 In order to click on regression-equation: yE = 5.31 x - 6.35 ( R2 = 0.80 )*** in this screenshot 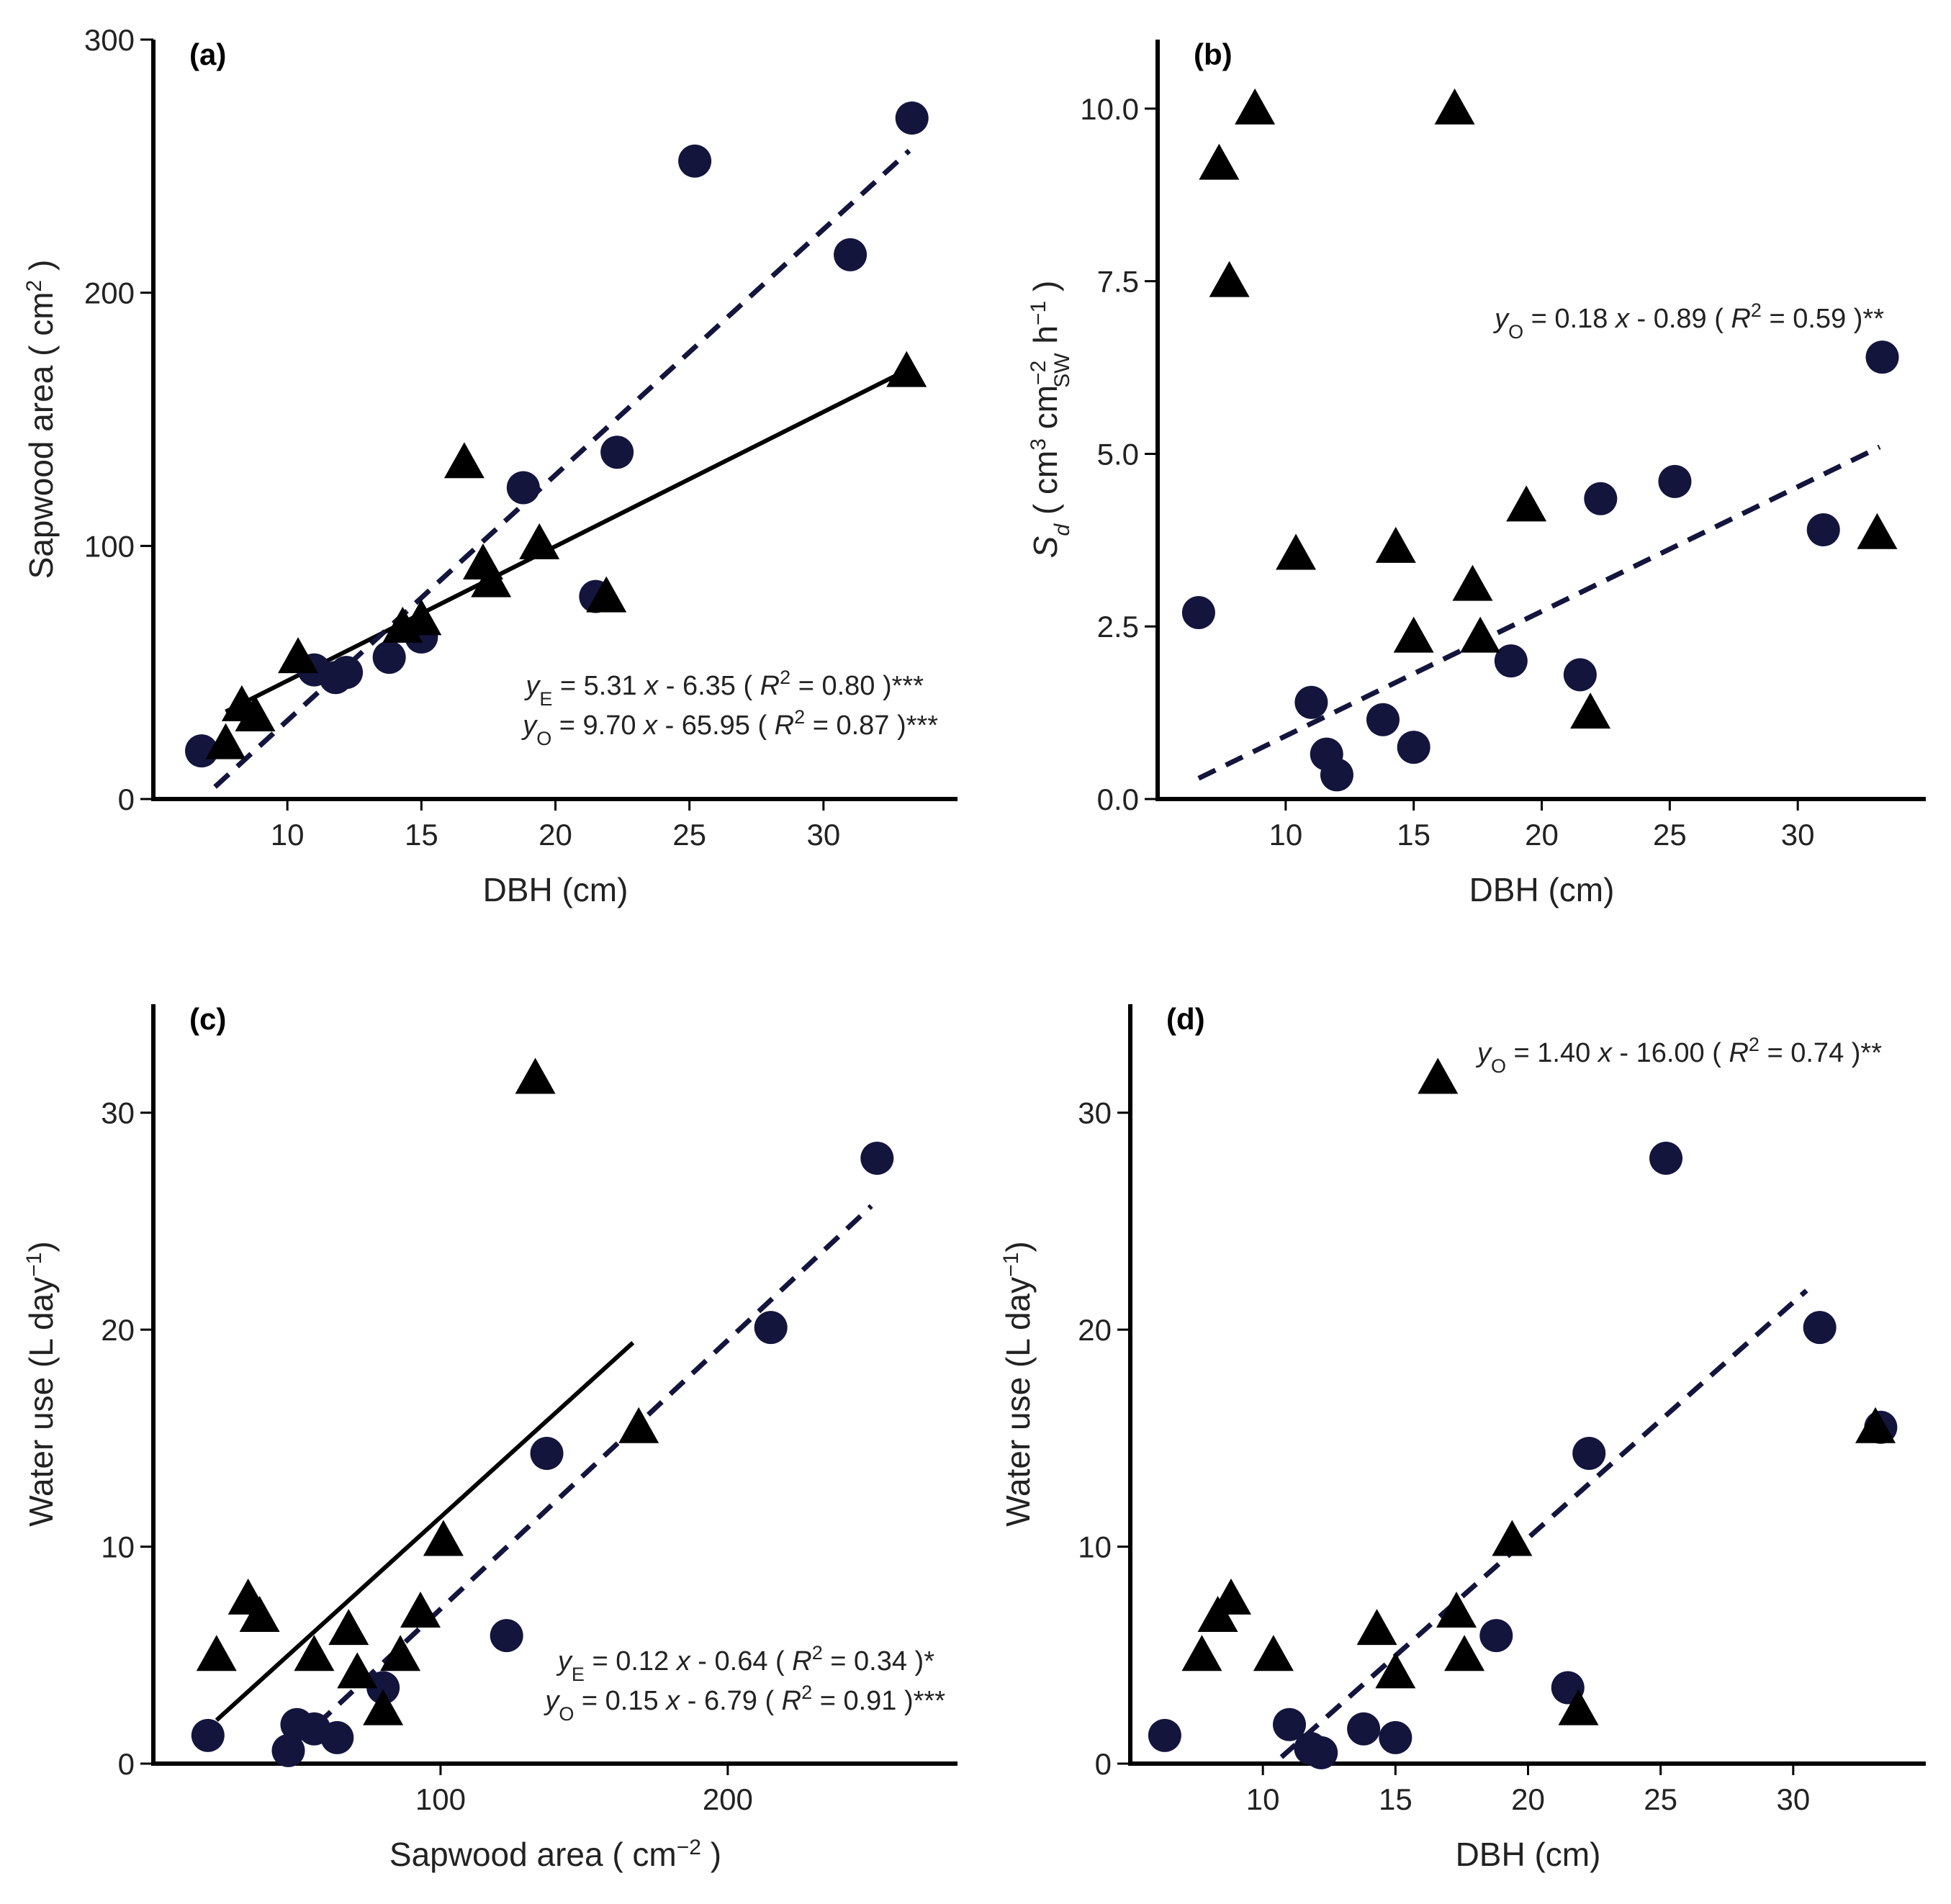, I will do `click(723, 688)`.